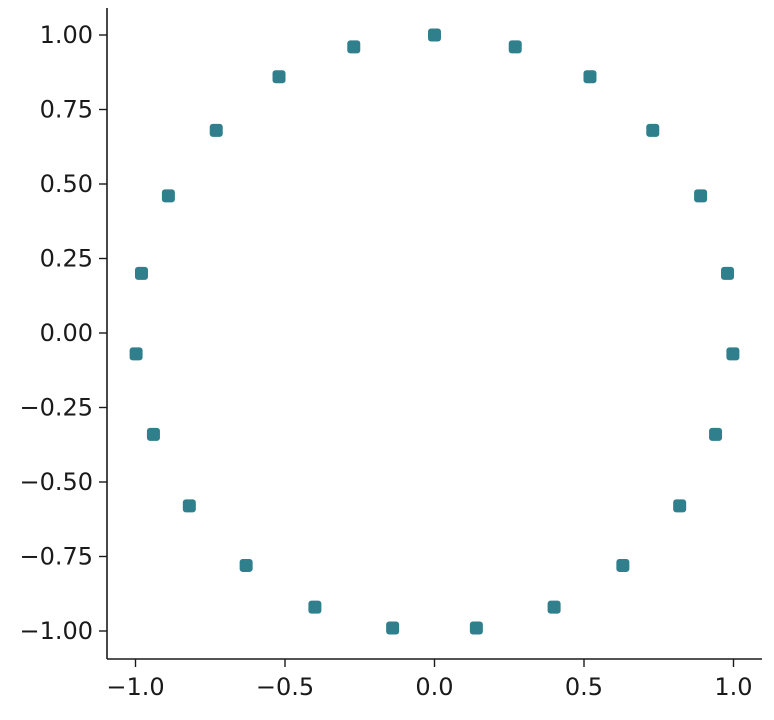 The height and width of the screenshot is (720, 774). Describe the element at coordinates (66, 184) in the screenshot. I see `y-tick-label: 0.50` at that location.